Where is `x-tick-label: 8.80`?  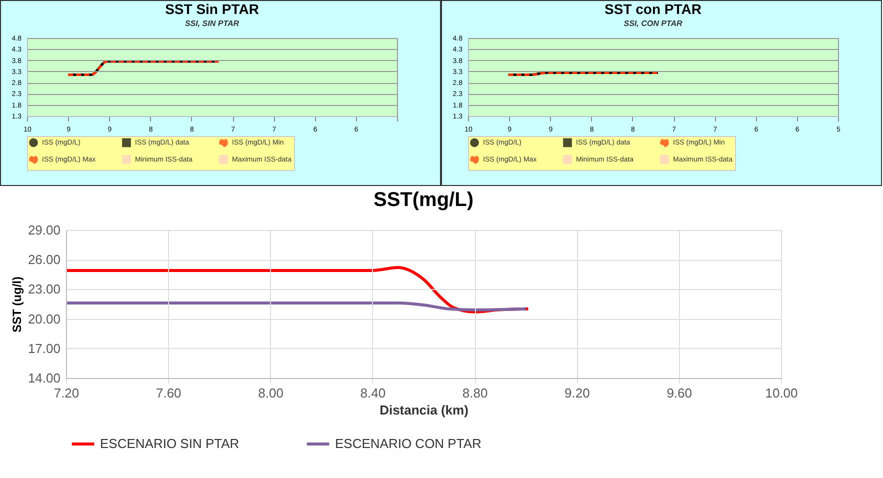 x-tick-label: 8.80 is located at coordinates (475, 393).